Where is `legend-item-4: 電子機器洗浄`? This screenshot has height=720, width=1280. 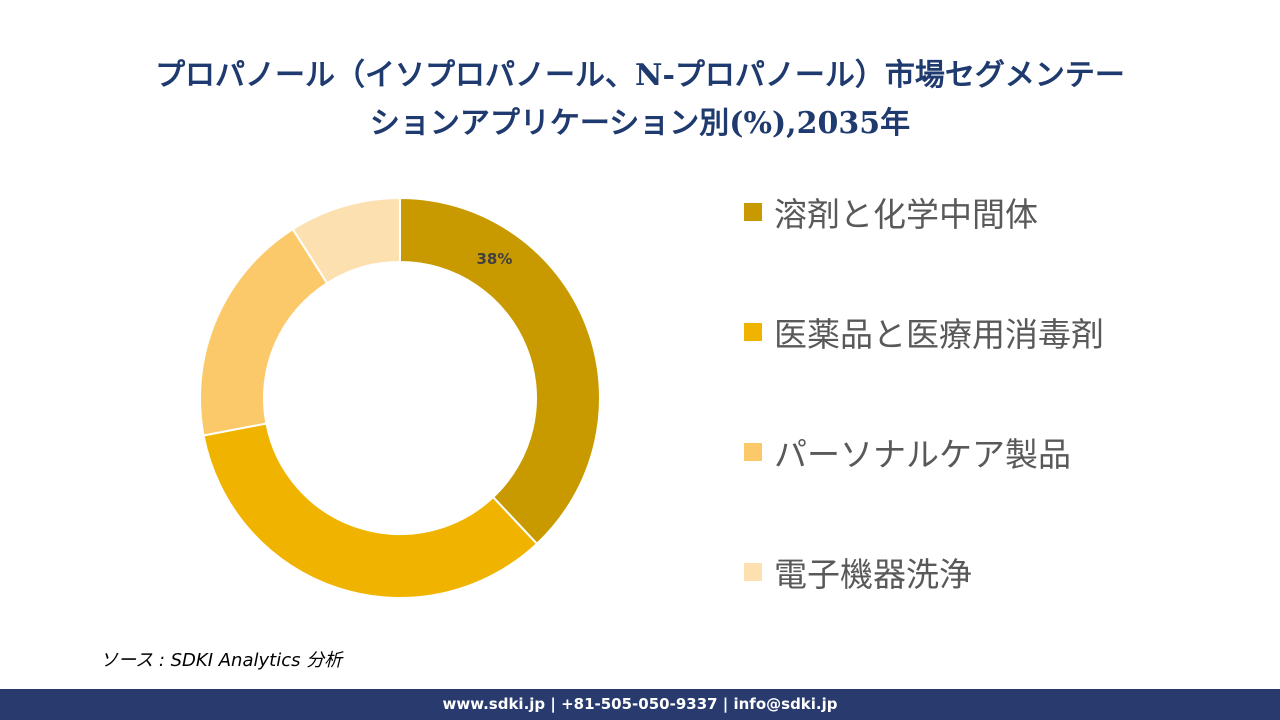
legend-item-4: 電子機器洗浄 is located at coordinates (858, 572).